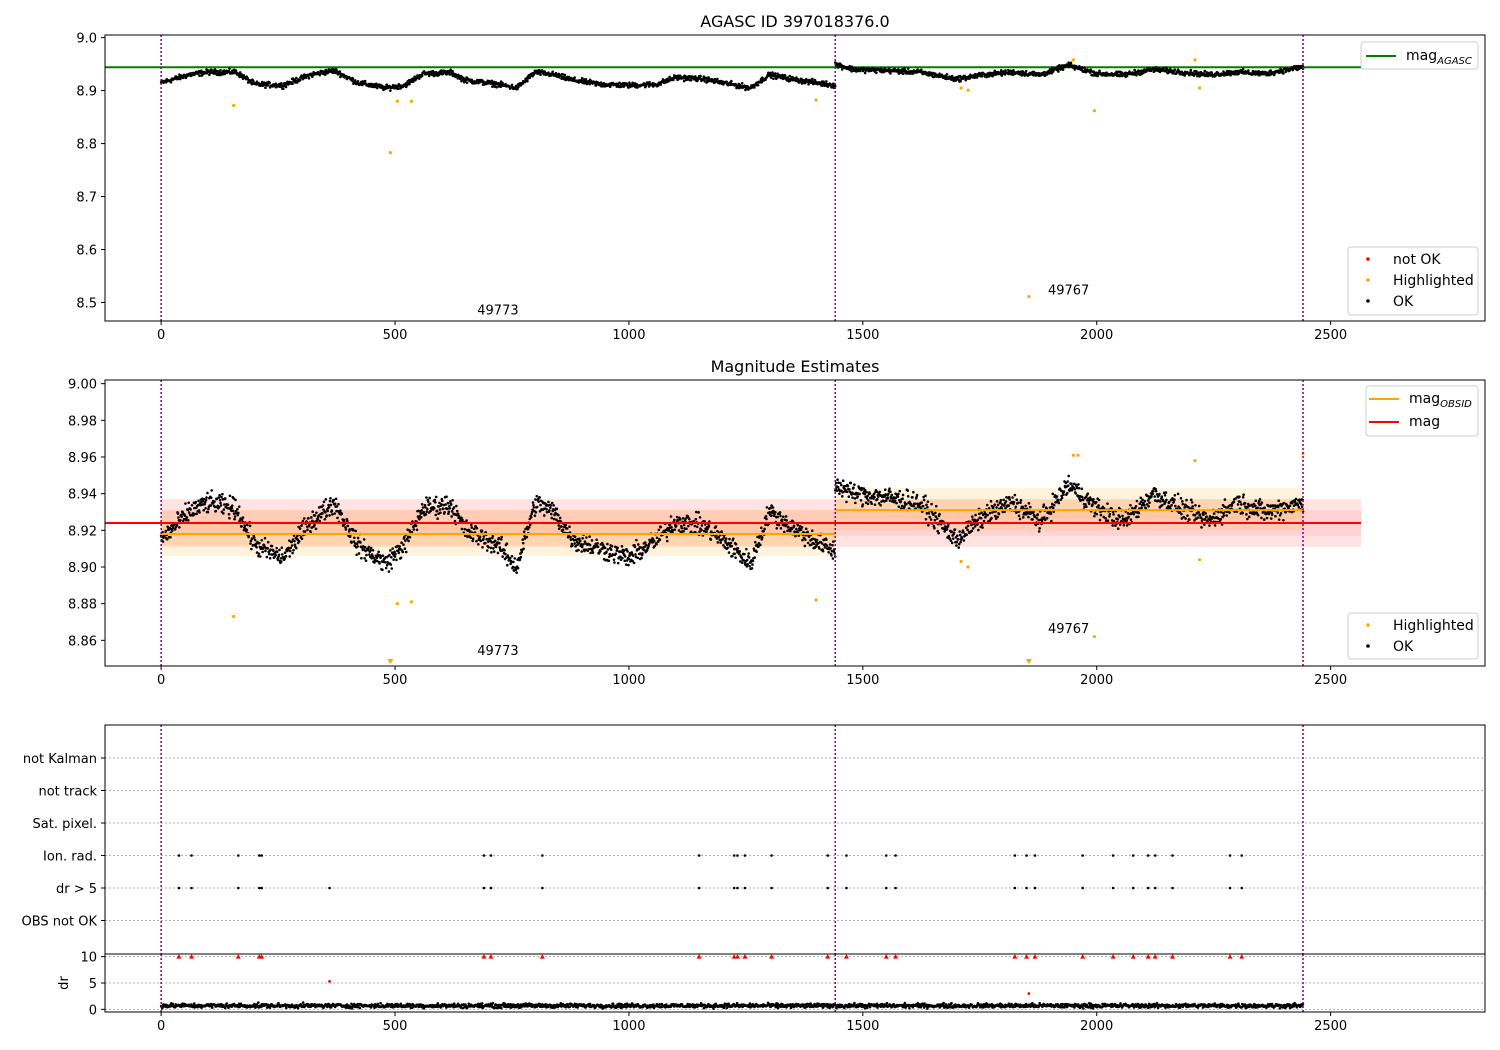 This screenshot has height=1050, width=1500. What do you see at coordinates (1368, 301) in the screenshot?
I see `legend-ok-swatch` at bounding box center [1368, 301].